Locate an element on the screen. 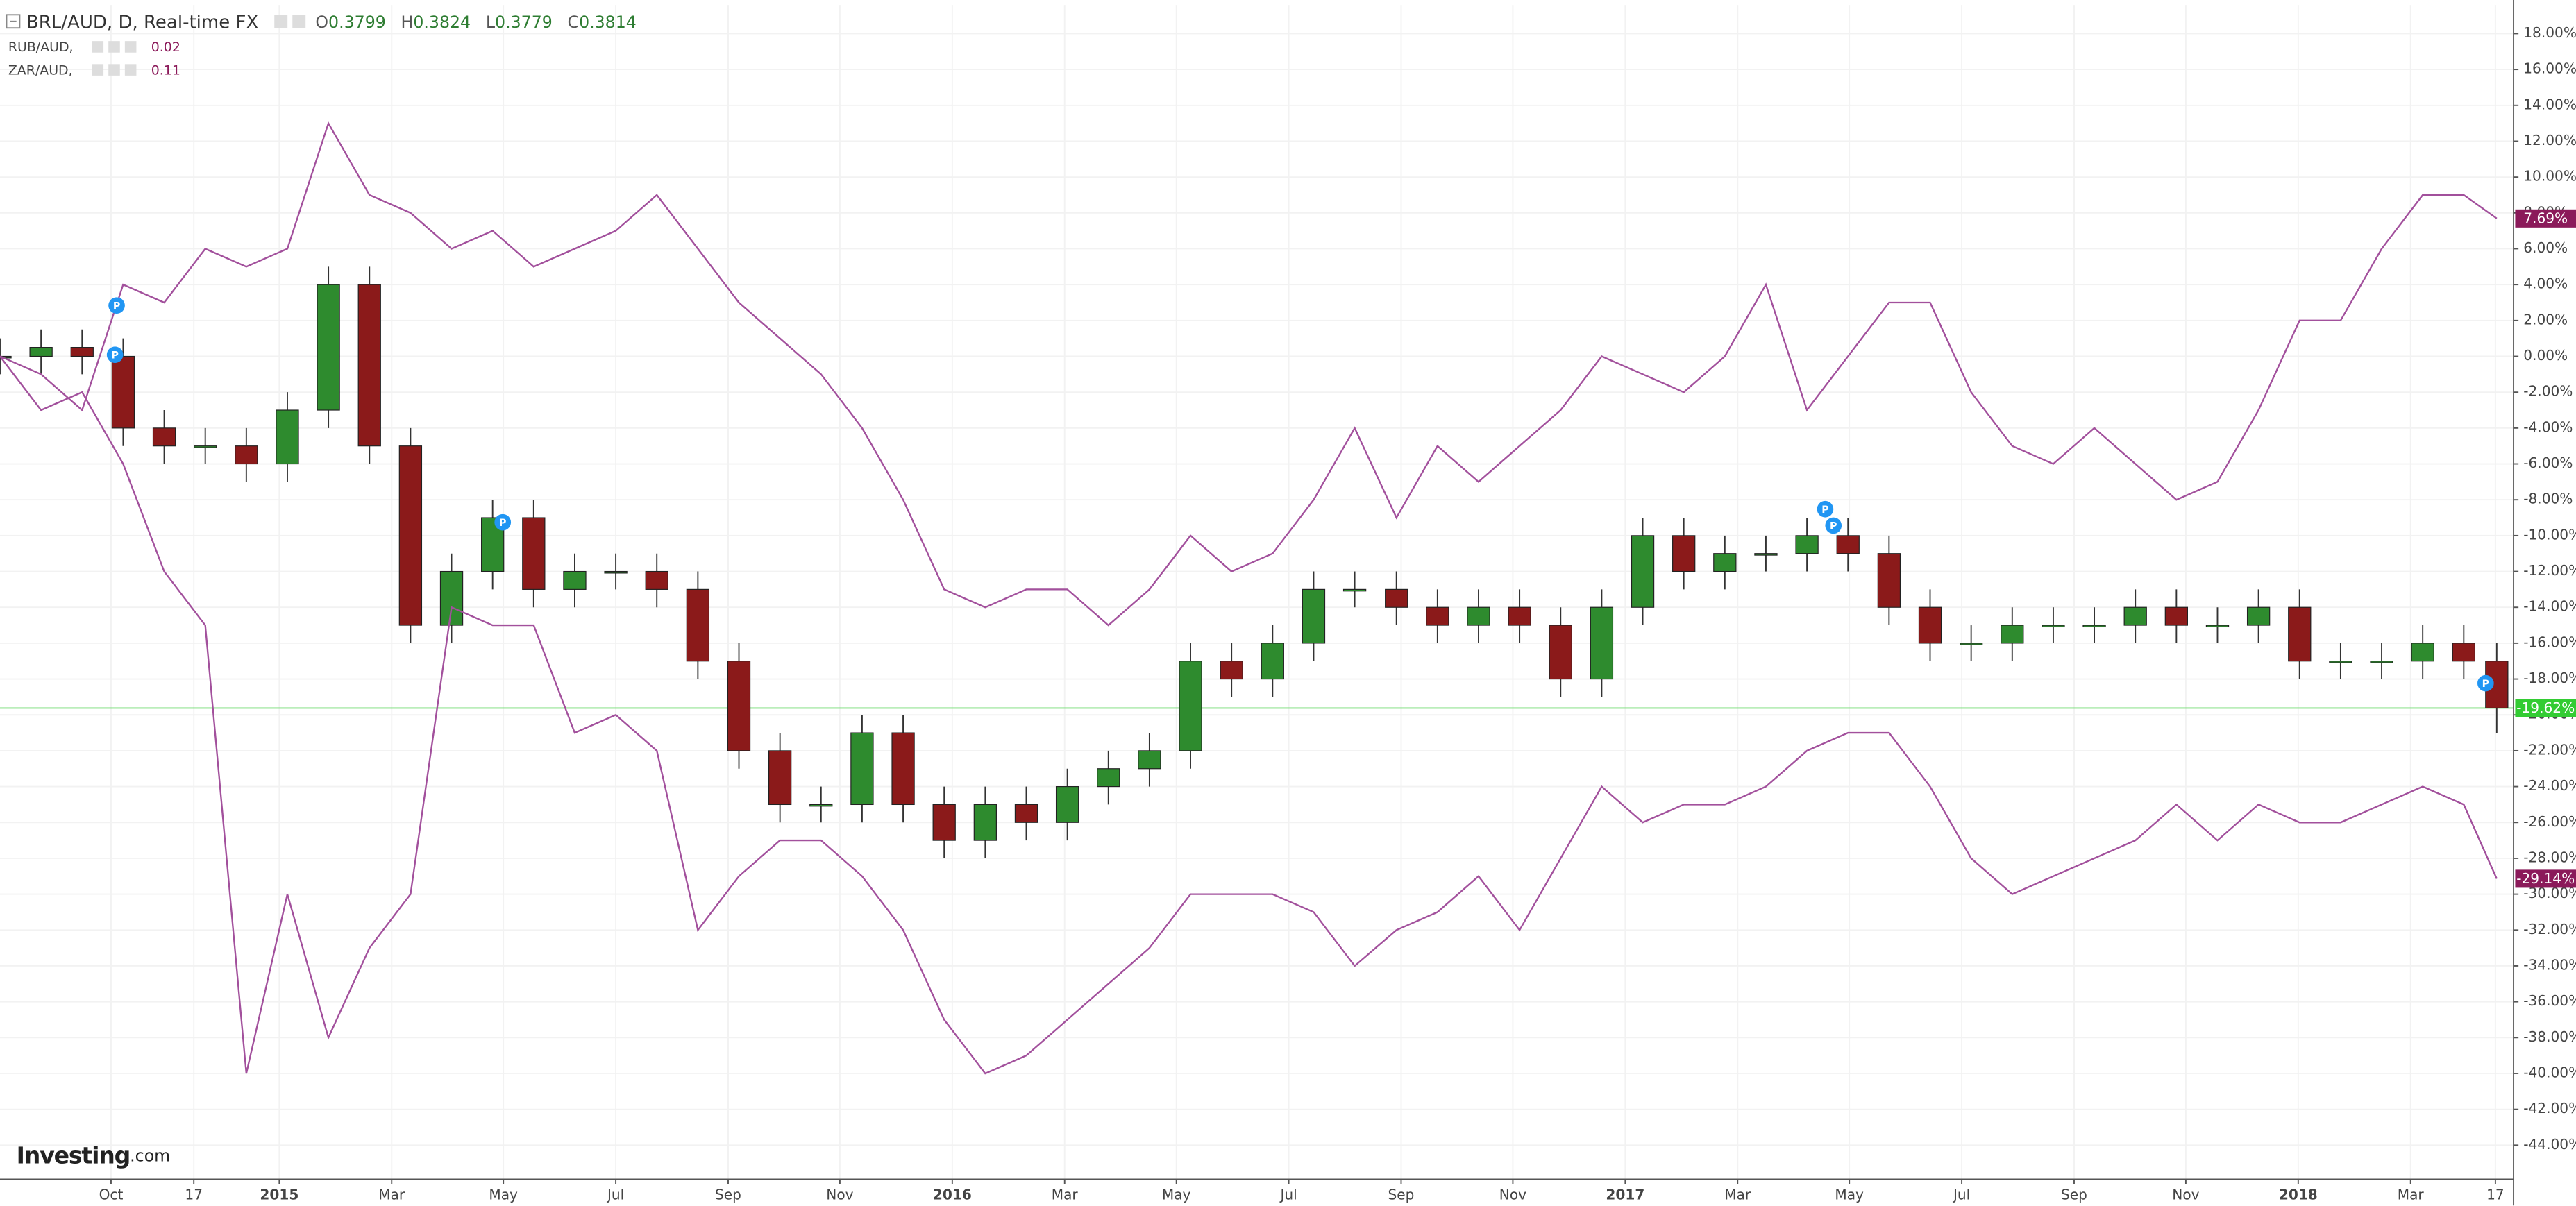 The height and width of the screenshot is (1206, 2576). ohlc-label: L is located at coordinates (491, 22).